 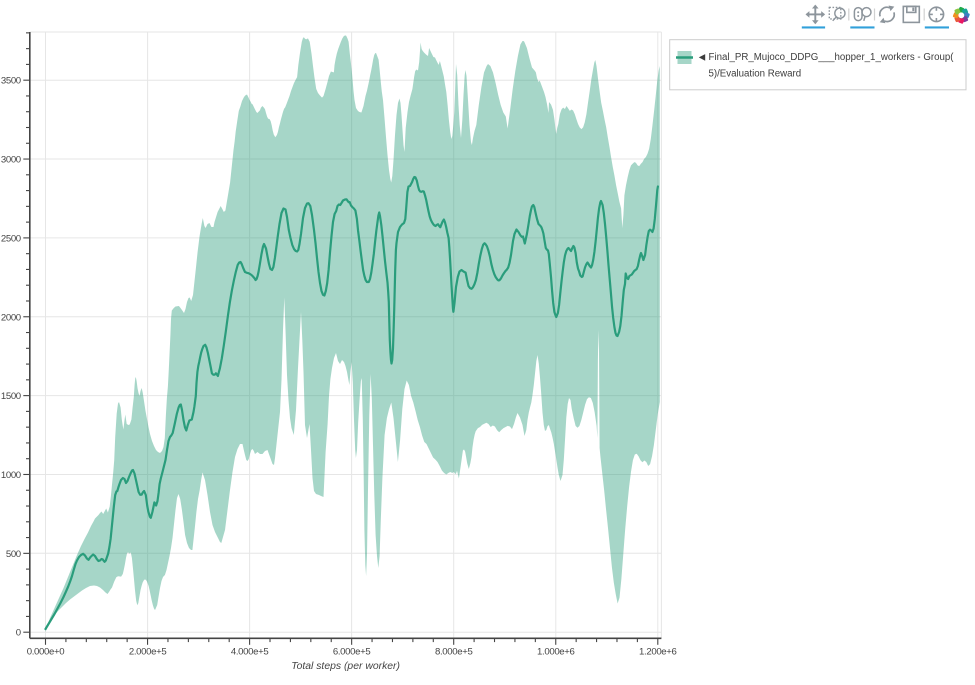 I want to click on svg-text: 3500, so click(x=11, y=81).